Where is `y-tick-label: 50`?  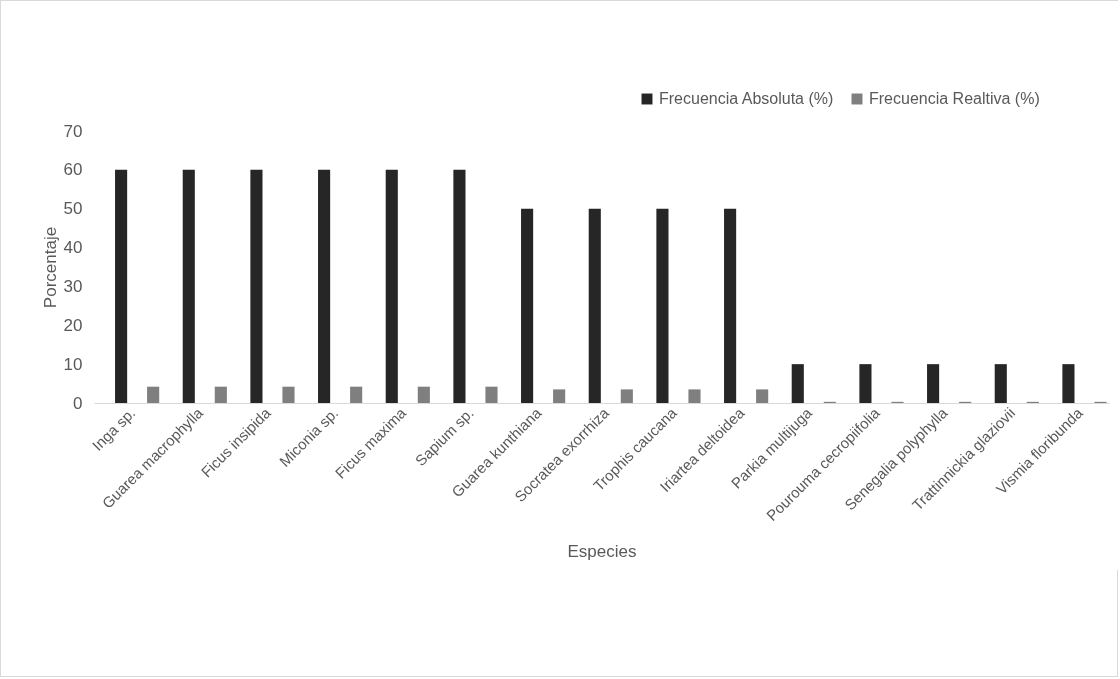 y-tick-label: 50 is located at coordinates (73, 209).